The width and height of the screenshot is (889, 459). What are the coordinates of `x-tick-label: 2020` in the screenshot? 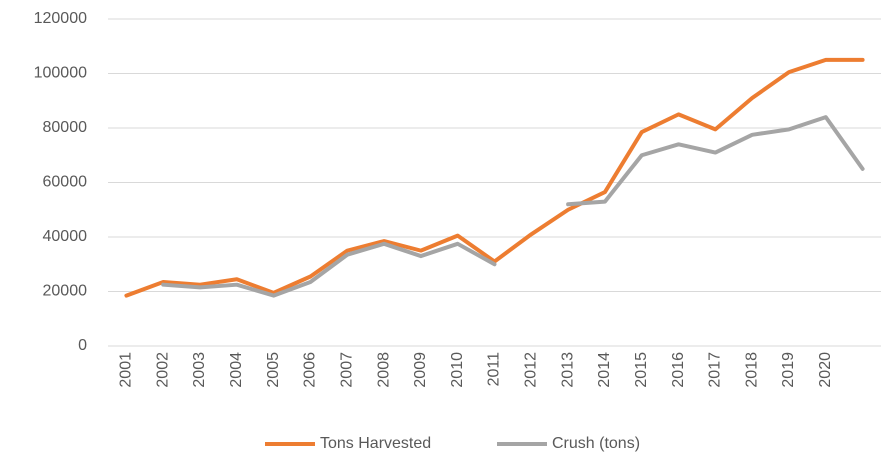 It's located at (825, 370).